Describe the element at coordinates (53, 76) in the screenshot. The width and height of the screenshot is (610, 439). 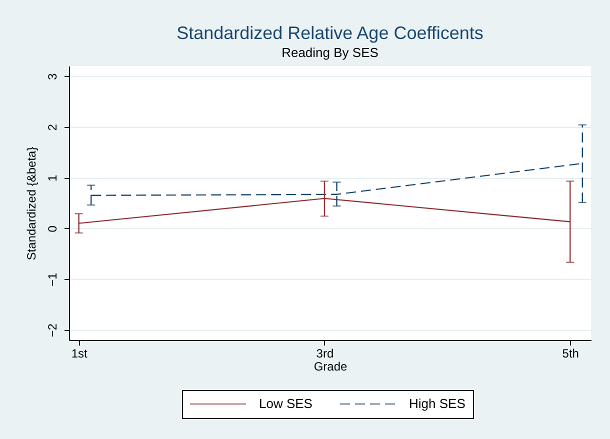
I see `y-tick-label: 3` at that location.